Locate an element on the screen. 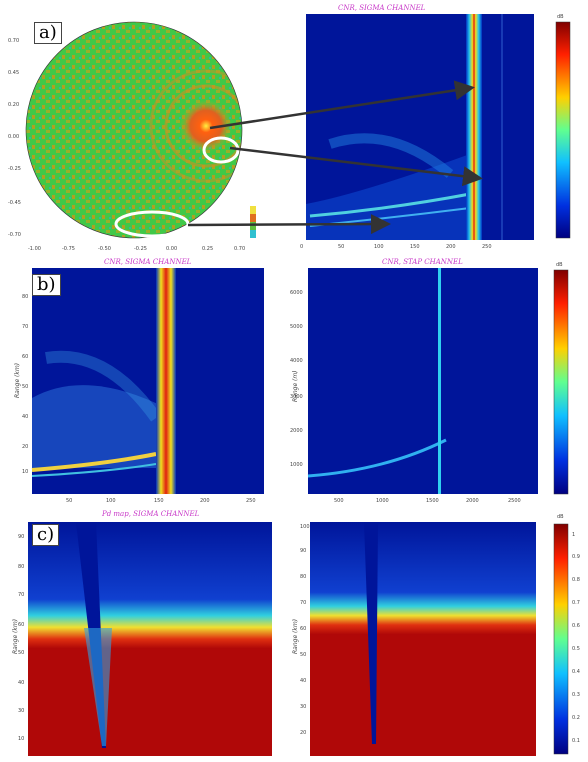 The image size is (588, 762). svg-text: 0.25 is located at coordinates (207, 248).